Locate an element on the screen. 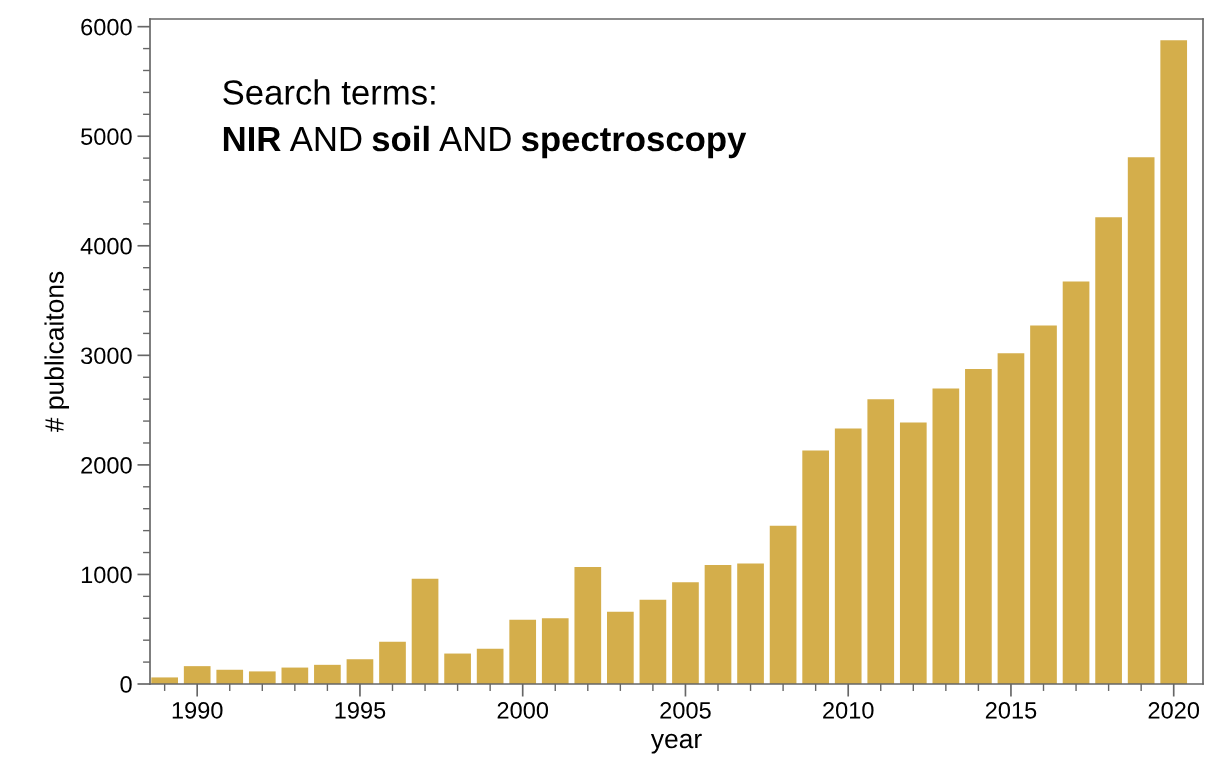 The width and height of the screenshot is (1209, 782). x-axis-title: year is located at coordinates (676, 743).